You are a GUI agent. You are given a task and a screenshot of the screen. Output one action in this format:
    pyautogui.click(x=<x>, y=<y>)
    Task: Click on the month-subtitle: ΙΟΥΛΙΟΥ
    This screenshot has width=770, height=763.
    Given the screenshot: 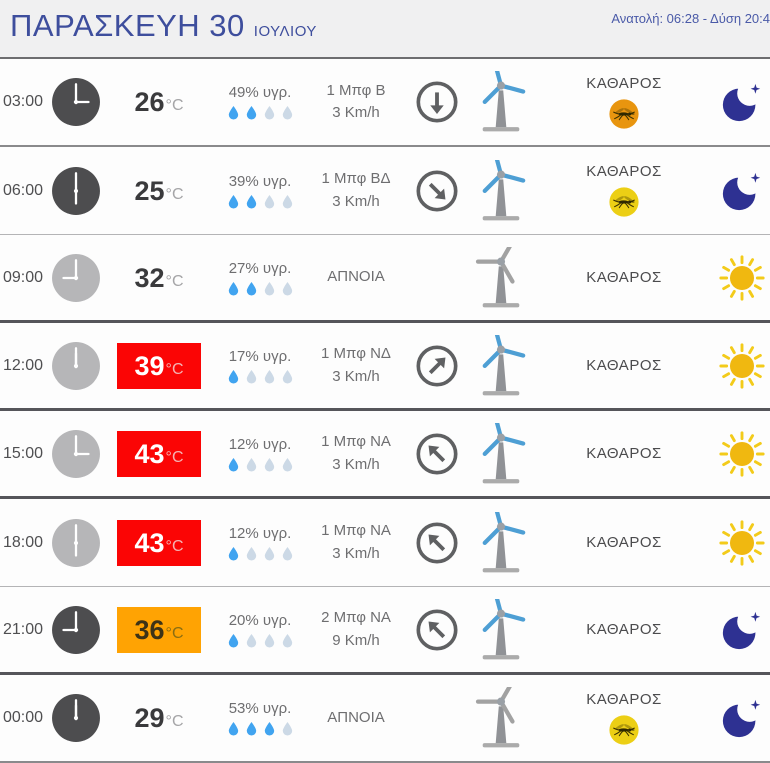 What is the action you would take?
    pyautogui.click(x=285, y=31)
    